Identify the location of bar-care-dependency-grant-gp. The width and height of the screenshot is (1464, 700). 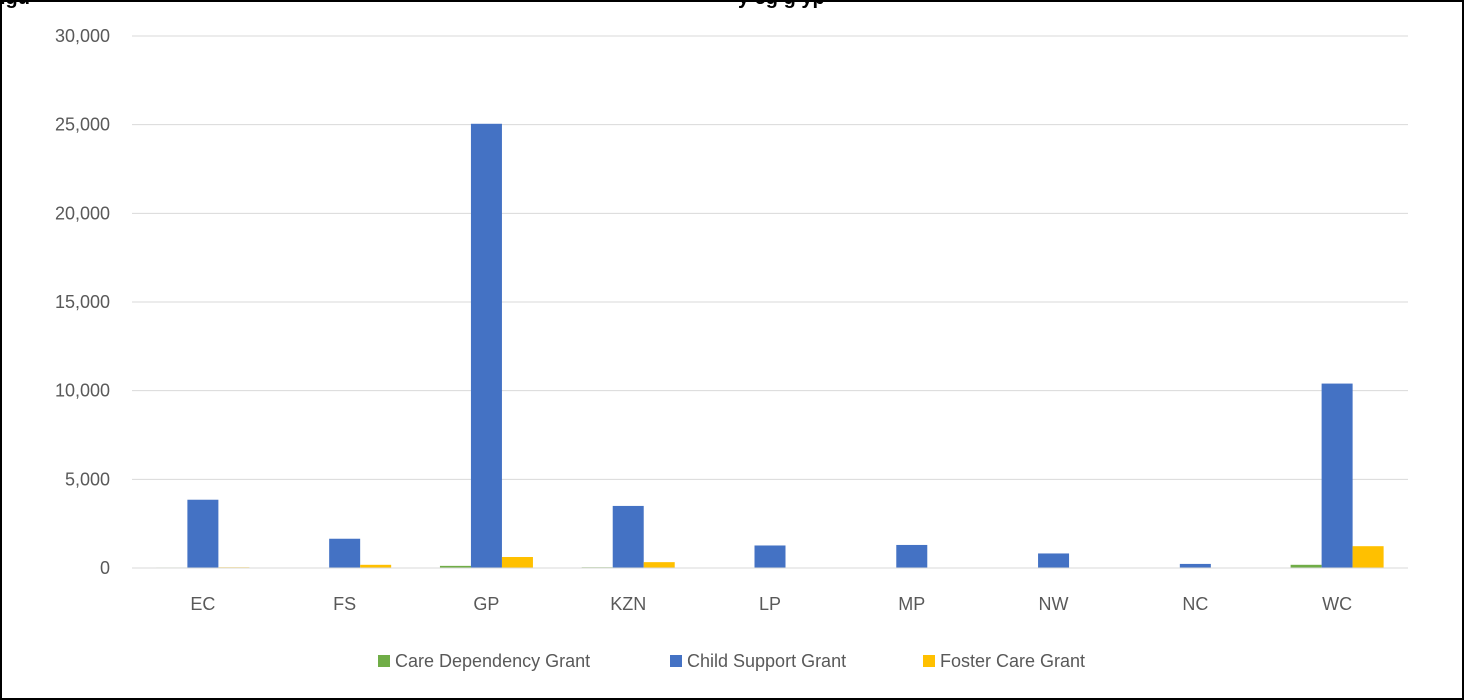
(455, 566).